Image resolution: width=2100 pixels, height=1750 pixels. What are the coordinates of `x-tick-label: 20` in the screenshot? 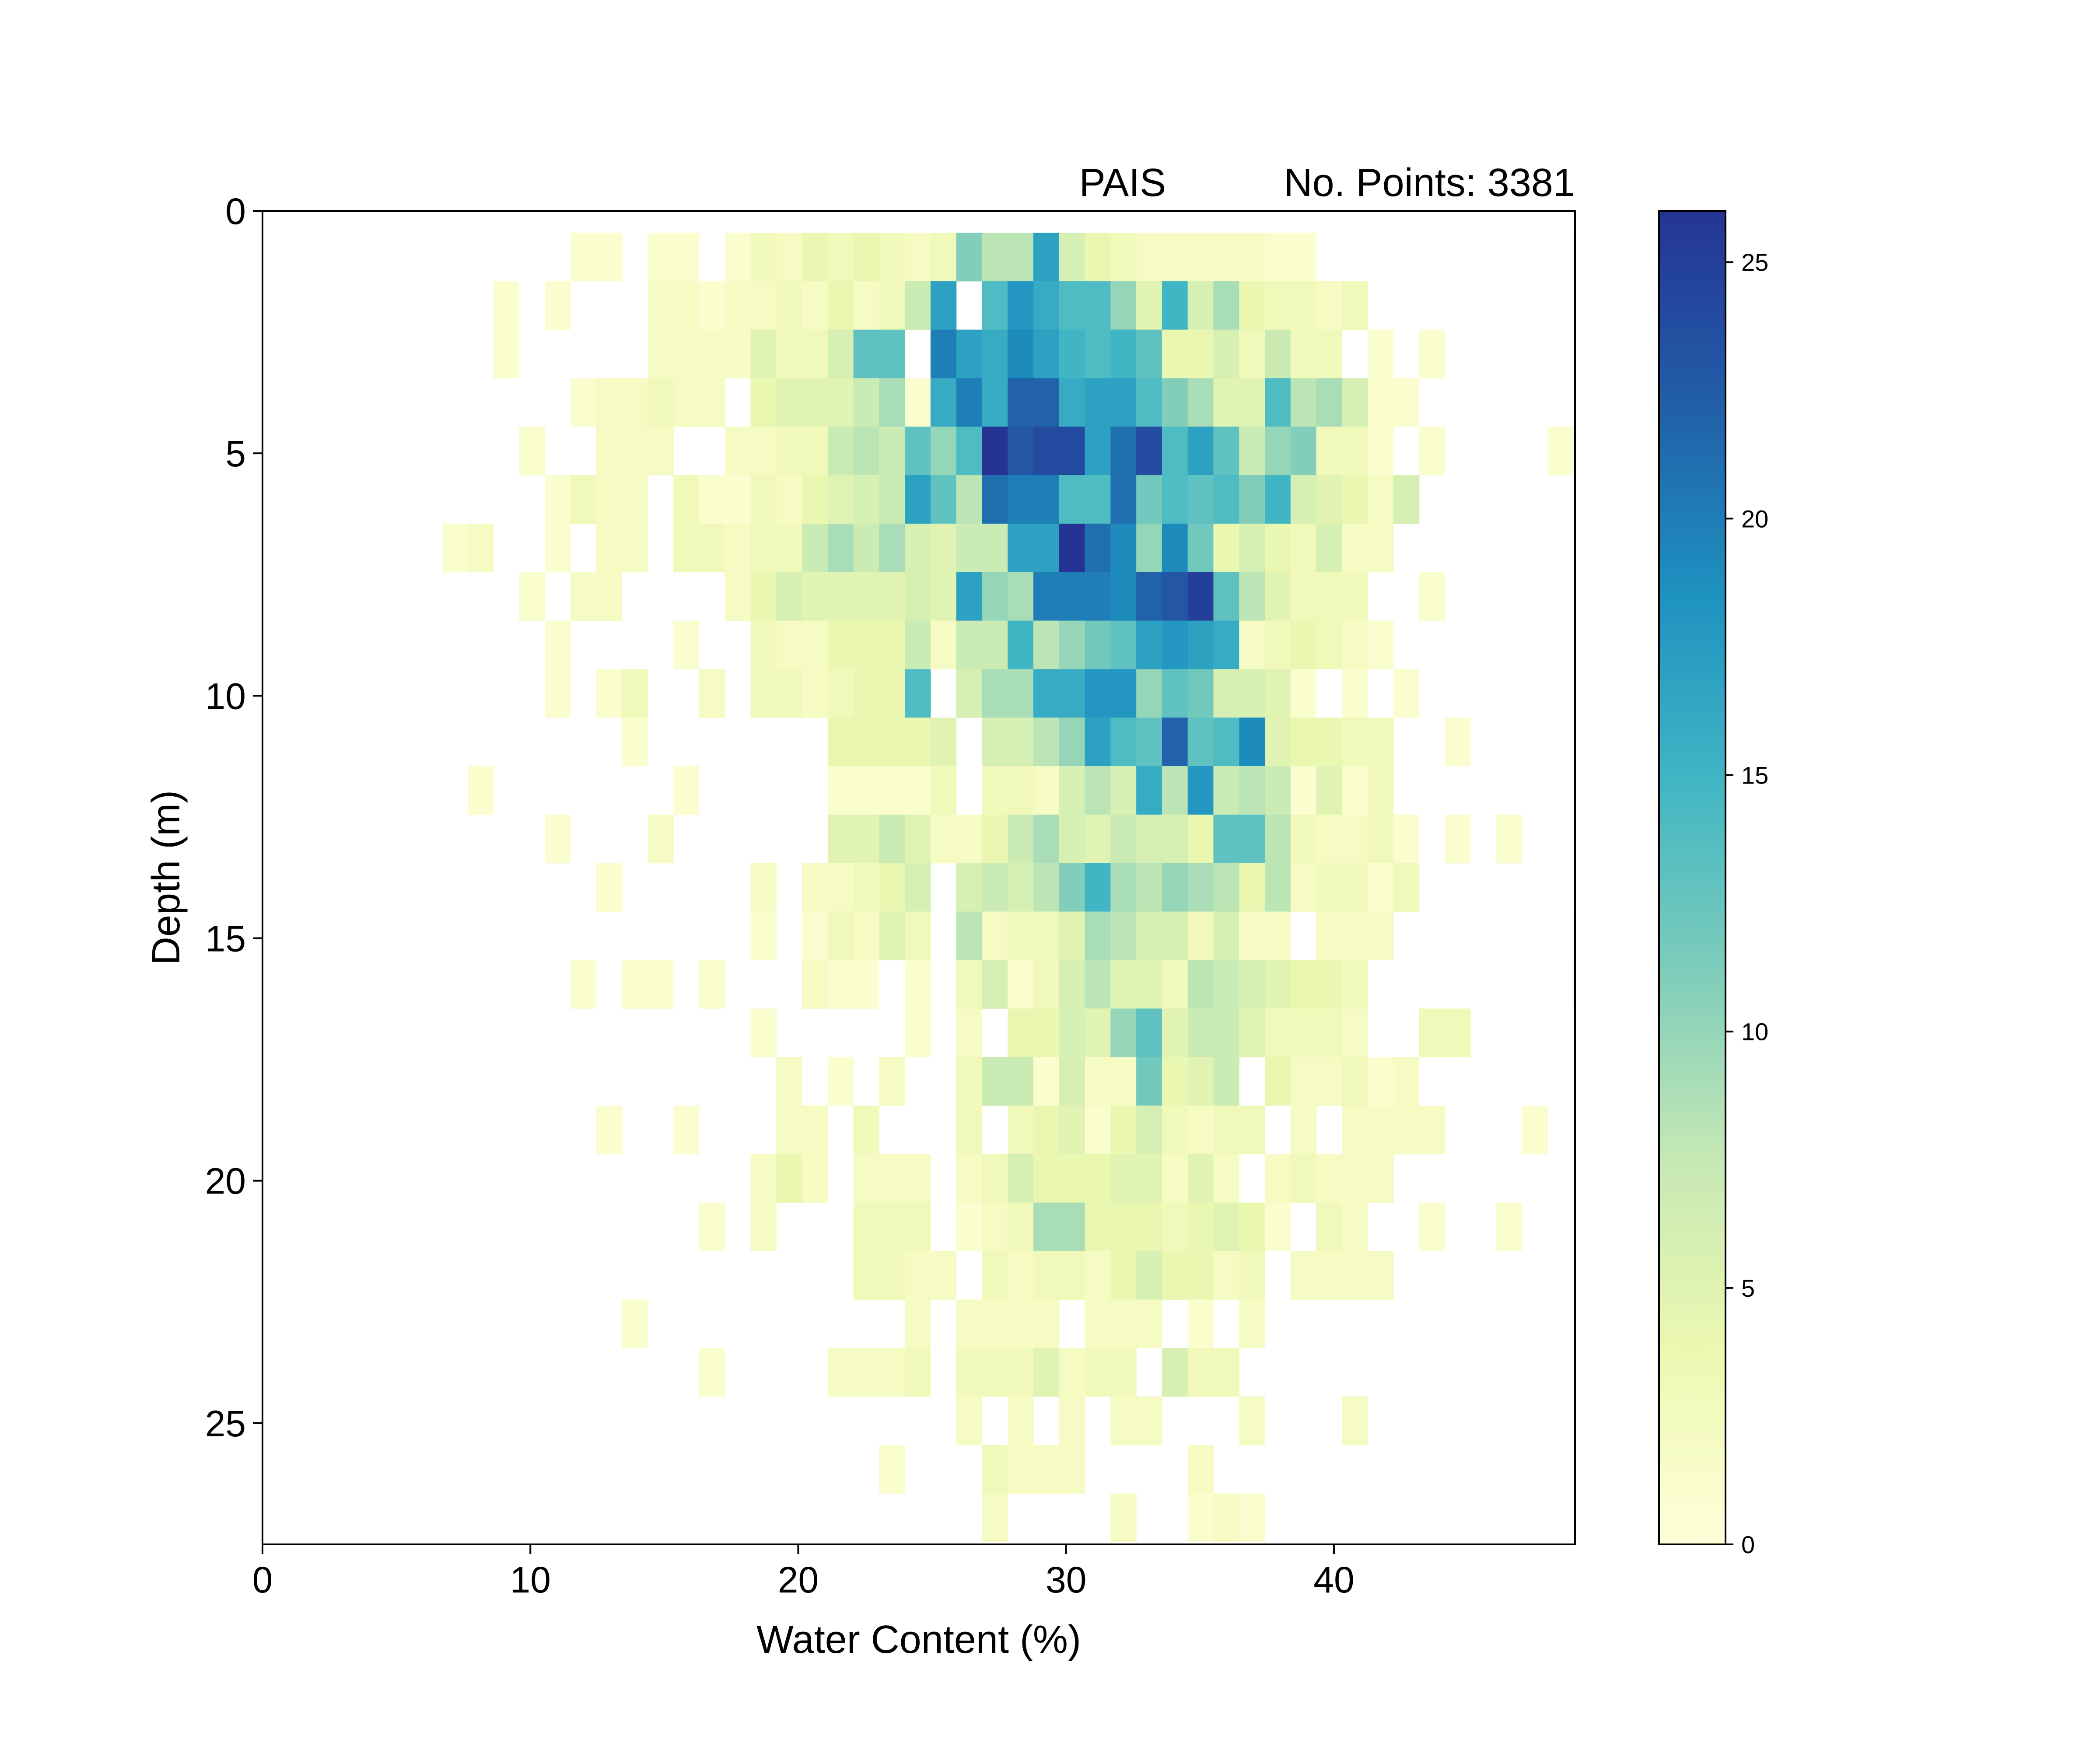 It's located at (798, 1579).